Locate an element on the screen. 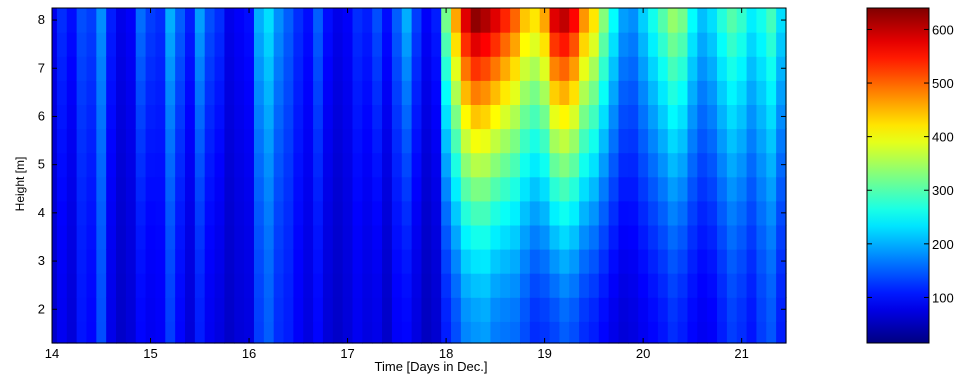  y-tick-label: 2 is located at coordinates (41, 308).